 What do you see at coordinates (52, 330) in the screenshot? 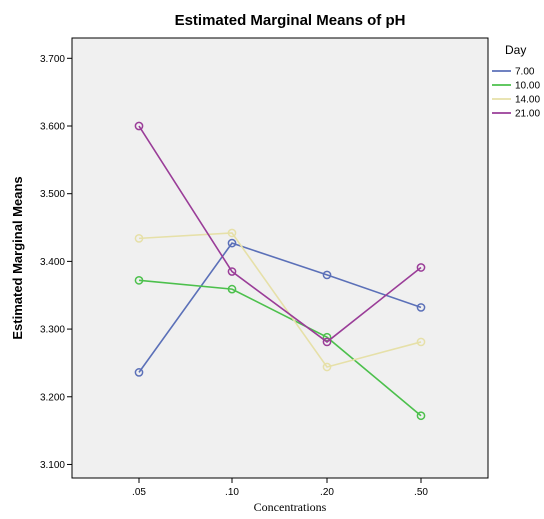
I see `y-tick-label: 3.300` at bounding box center [52, 330].